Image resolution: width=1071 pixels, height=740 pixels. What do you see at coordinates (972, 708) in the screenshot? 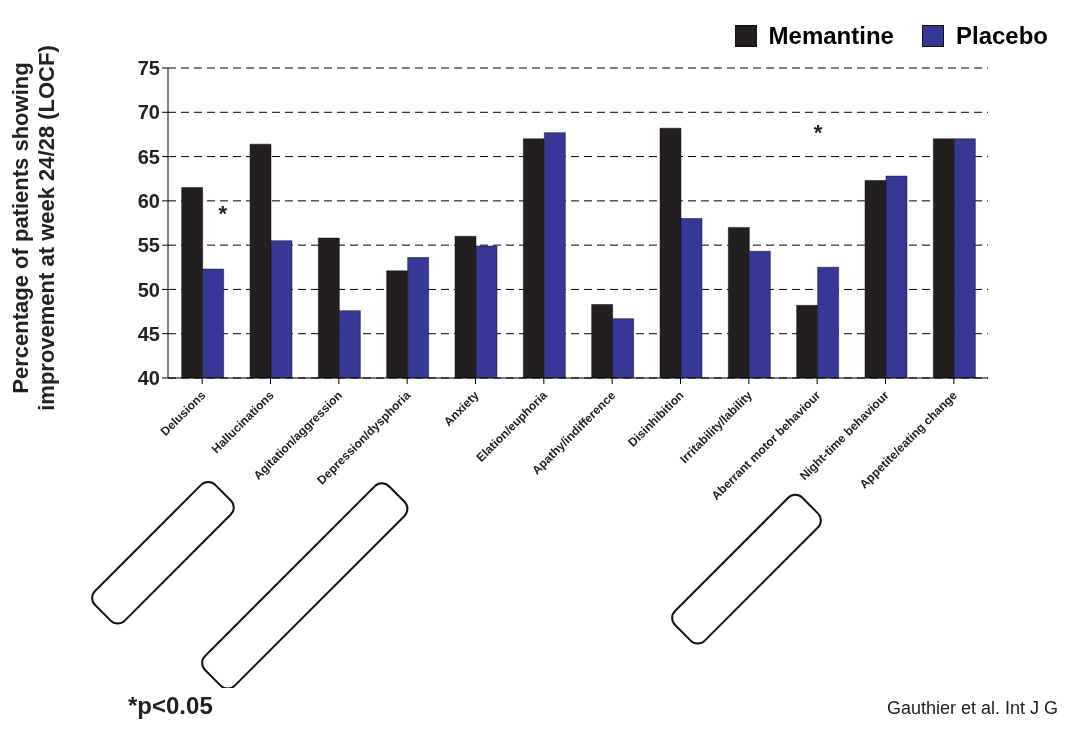
I see `text: Gauthier et al. Int J G` at bounding box center [972, 708].